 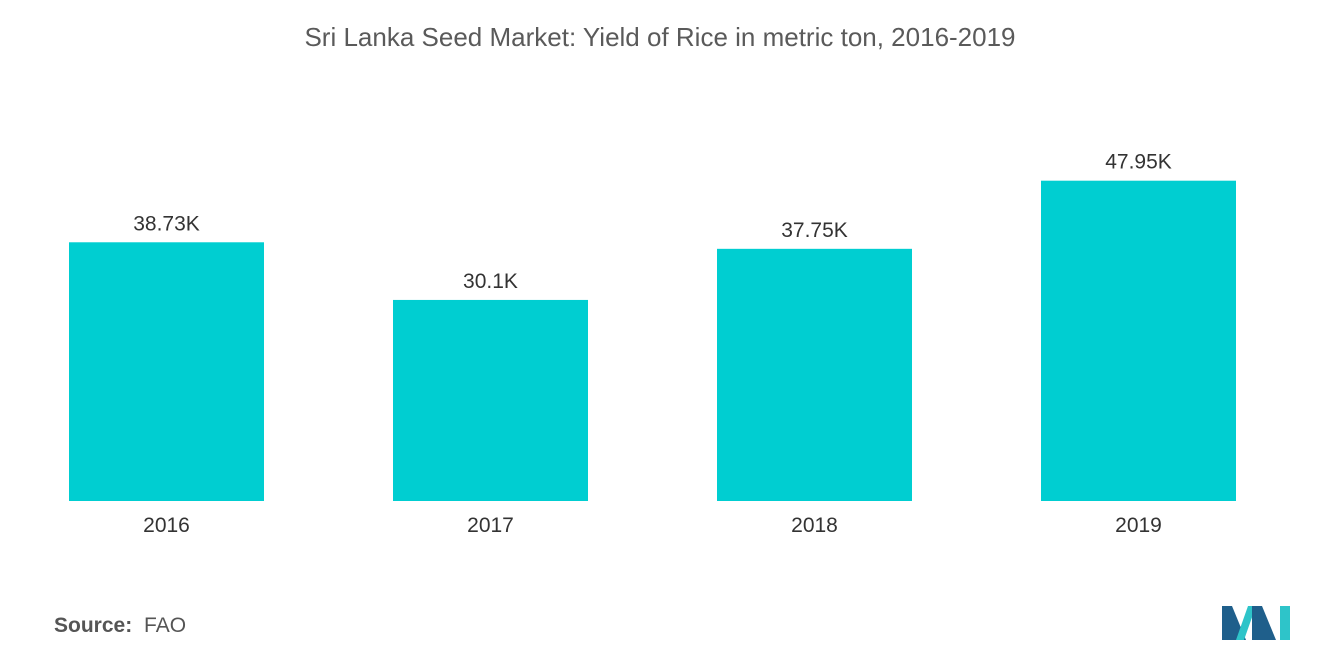 What do you see at coordinates (1256, 623) in the screenshot?
I see `brand-logo-icon` at bounding box center [1256, 623].